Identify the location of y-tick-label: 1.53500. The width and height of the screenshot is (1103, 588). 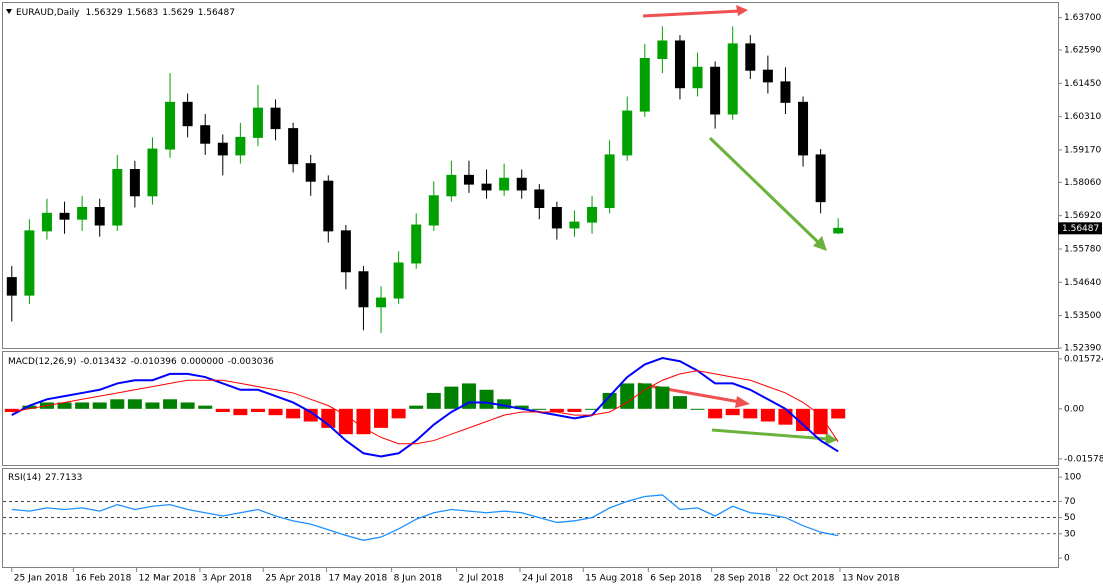
(1082, 316).